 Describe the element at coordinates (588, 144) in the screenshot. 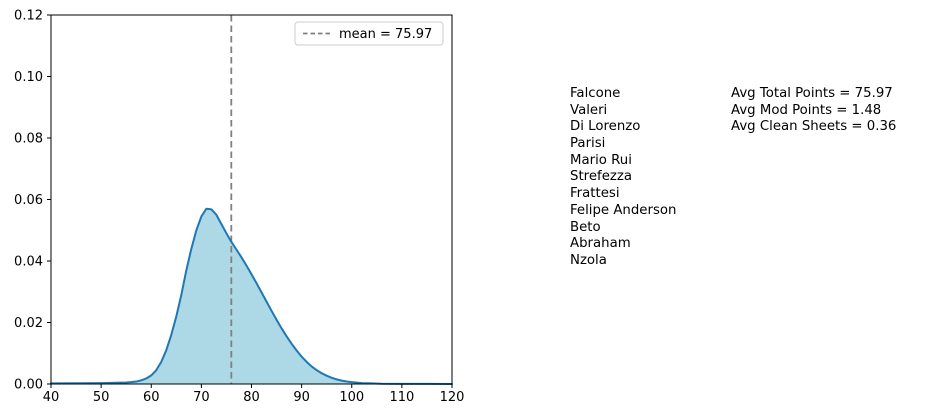

I see `player-name-3: Parisi` at that location.